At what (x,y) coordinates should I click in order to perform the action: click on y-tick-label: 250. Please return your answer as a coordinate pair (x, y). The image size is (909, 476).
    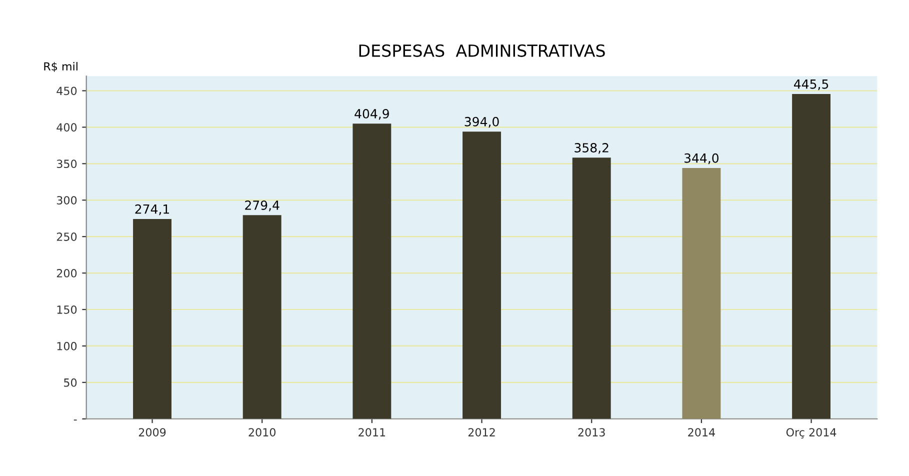
    Looking at the image, I should click on (66, 236).